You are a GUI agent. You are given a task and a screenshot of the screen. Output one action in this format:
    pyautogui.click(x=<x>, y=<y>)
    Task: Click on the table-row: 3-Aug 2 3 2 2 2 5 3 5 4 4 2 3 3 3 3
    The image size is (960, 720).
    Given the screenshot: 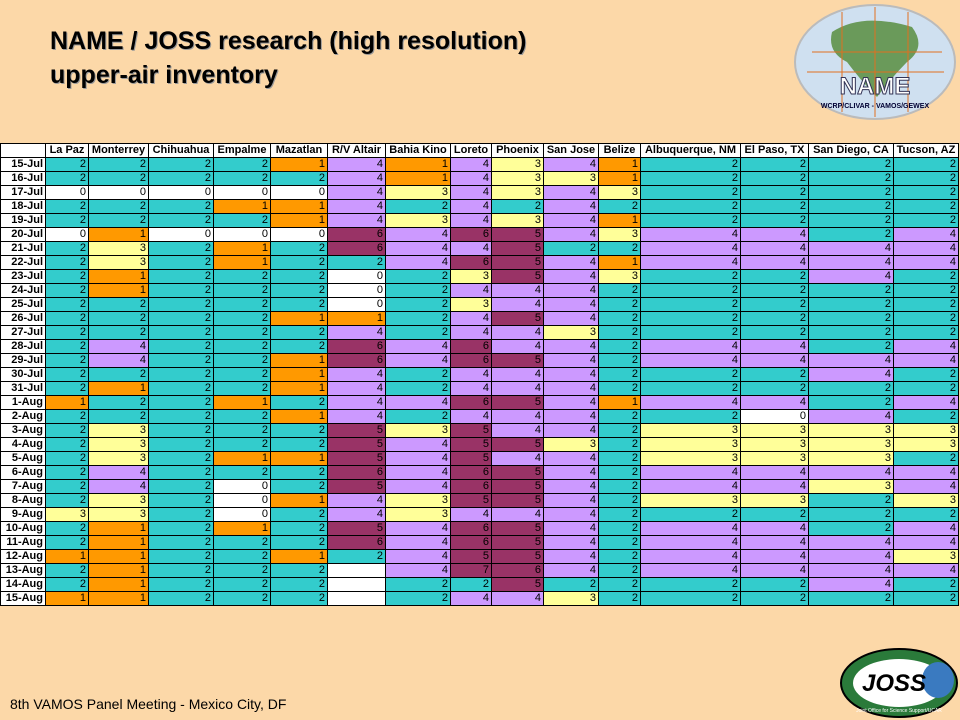 What is the action you would take?
    pyautogui.click(x=479, y=430)
    